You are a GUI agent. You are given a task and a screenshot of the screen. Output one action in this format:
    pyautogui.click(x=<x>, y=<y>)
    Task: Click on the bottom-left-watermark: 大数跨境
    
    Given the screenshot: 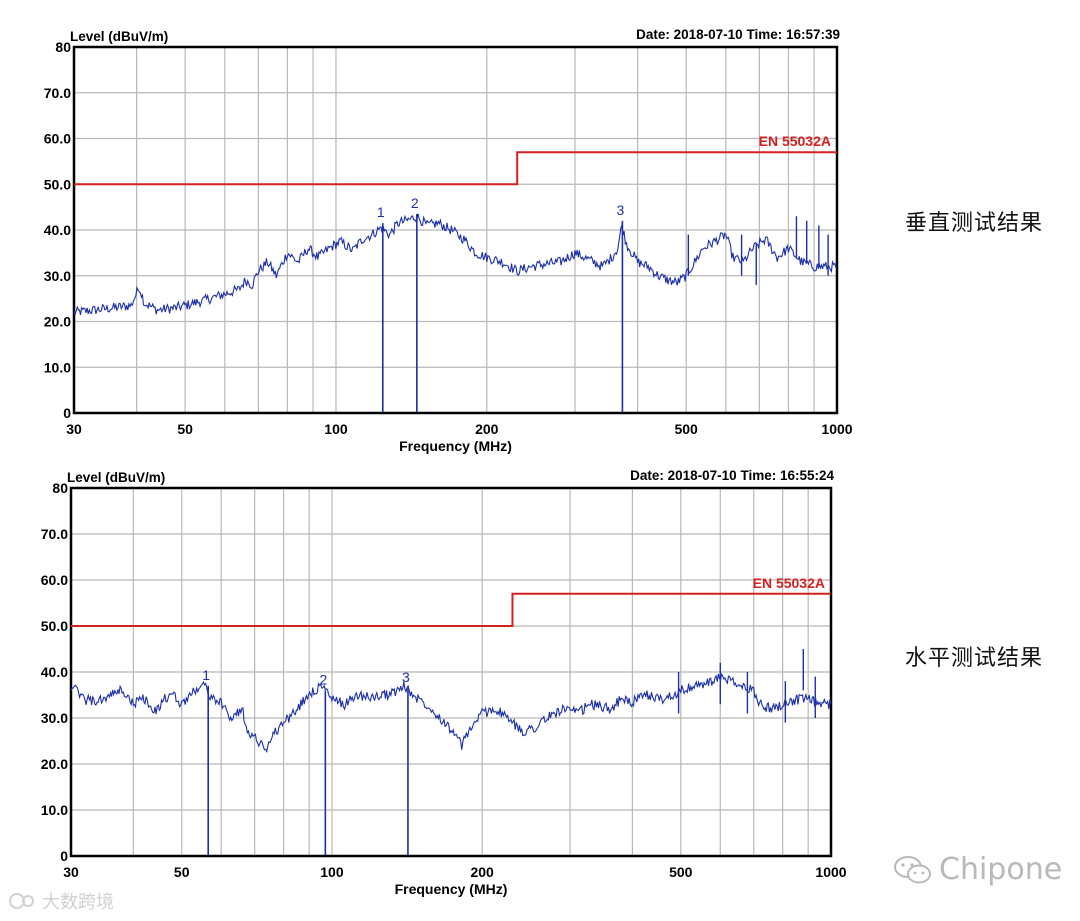 What is the action you would take?
    pyautogui.click(x=61, y=901)
    